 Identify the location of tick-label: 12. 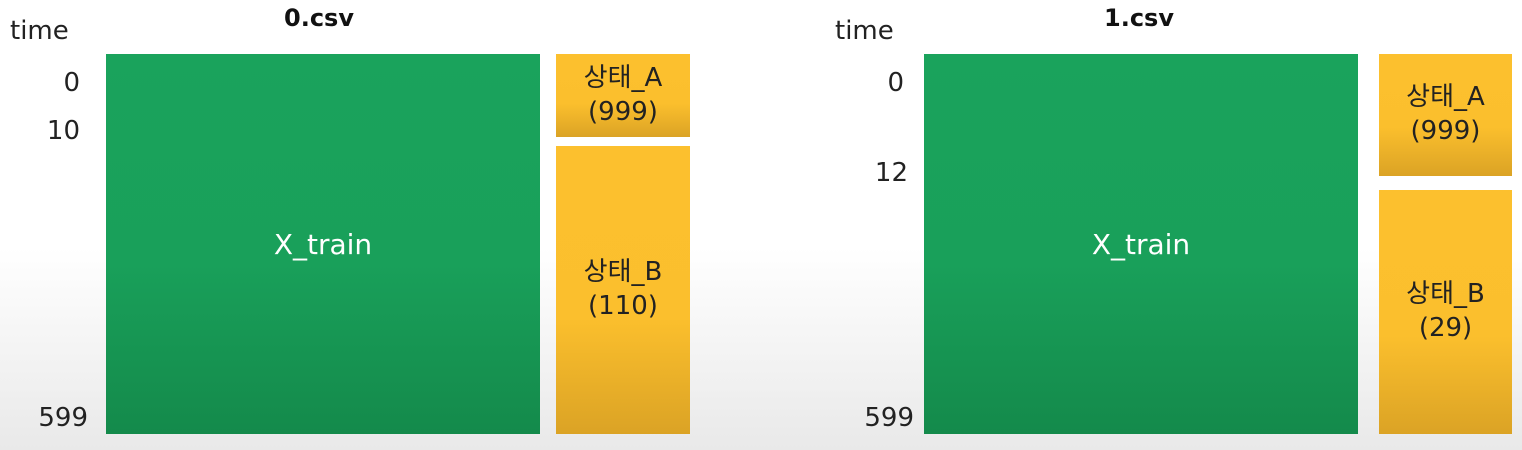
(891, 173).